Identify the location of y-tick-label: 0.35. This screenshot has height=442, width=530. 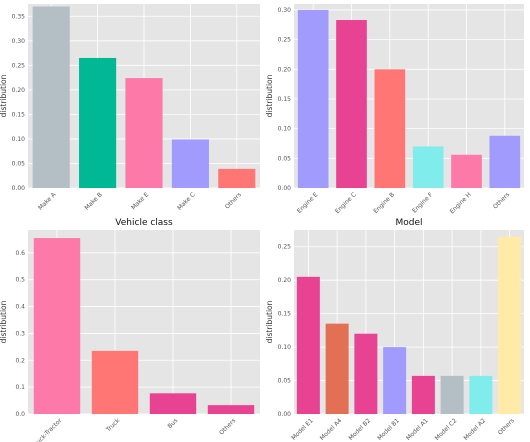
(19, 16).